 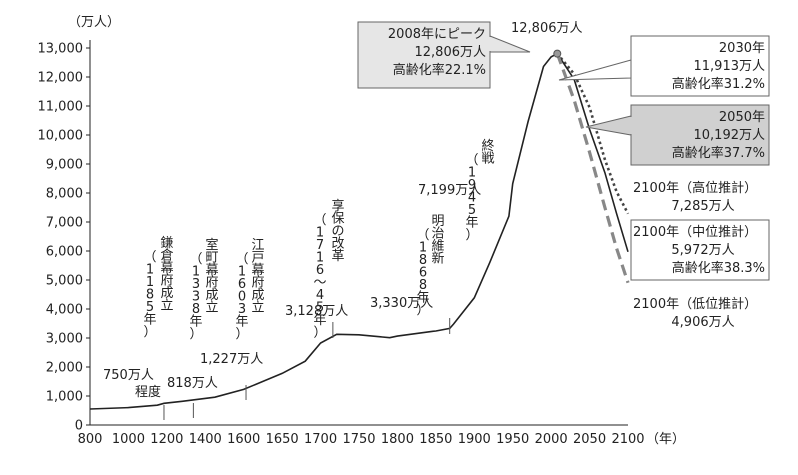 I want to click on peak-box-pointer, so click(x=510, y=44).